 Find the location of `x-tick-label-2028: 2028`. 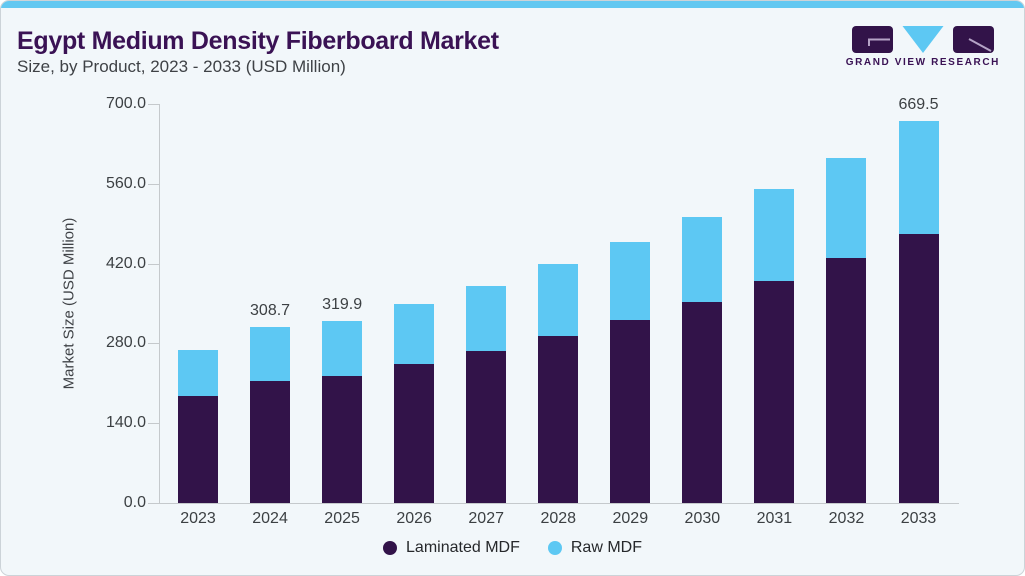

x-tick-label-2028: 2028 is located at coordinates (558, 518).